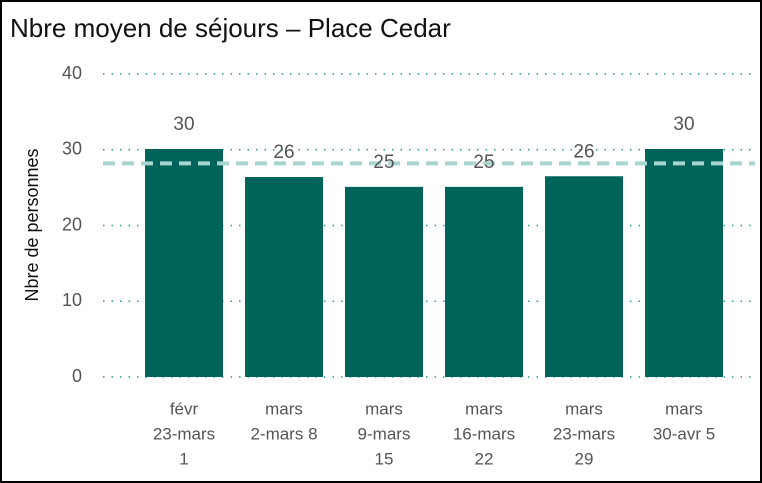 This screenshot has height=483, width=762. I want to click on y-tick-label: 40, so click(72, 73).